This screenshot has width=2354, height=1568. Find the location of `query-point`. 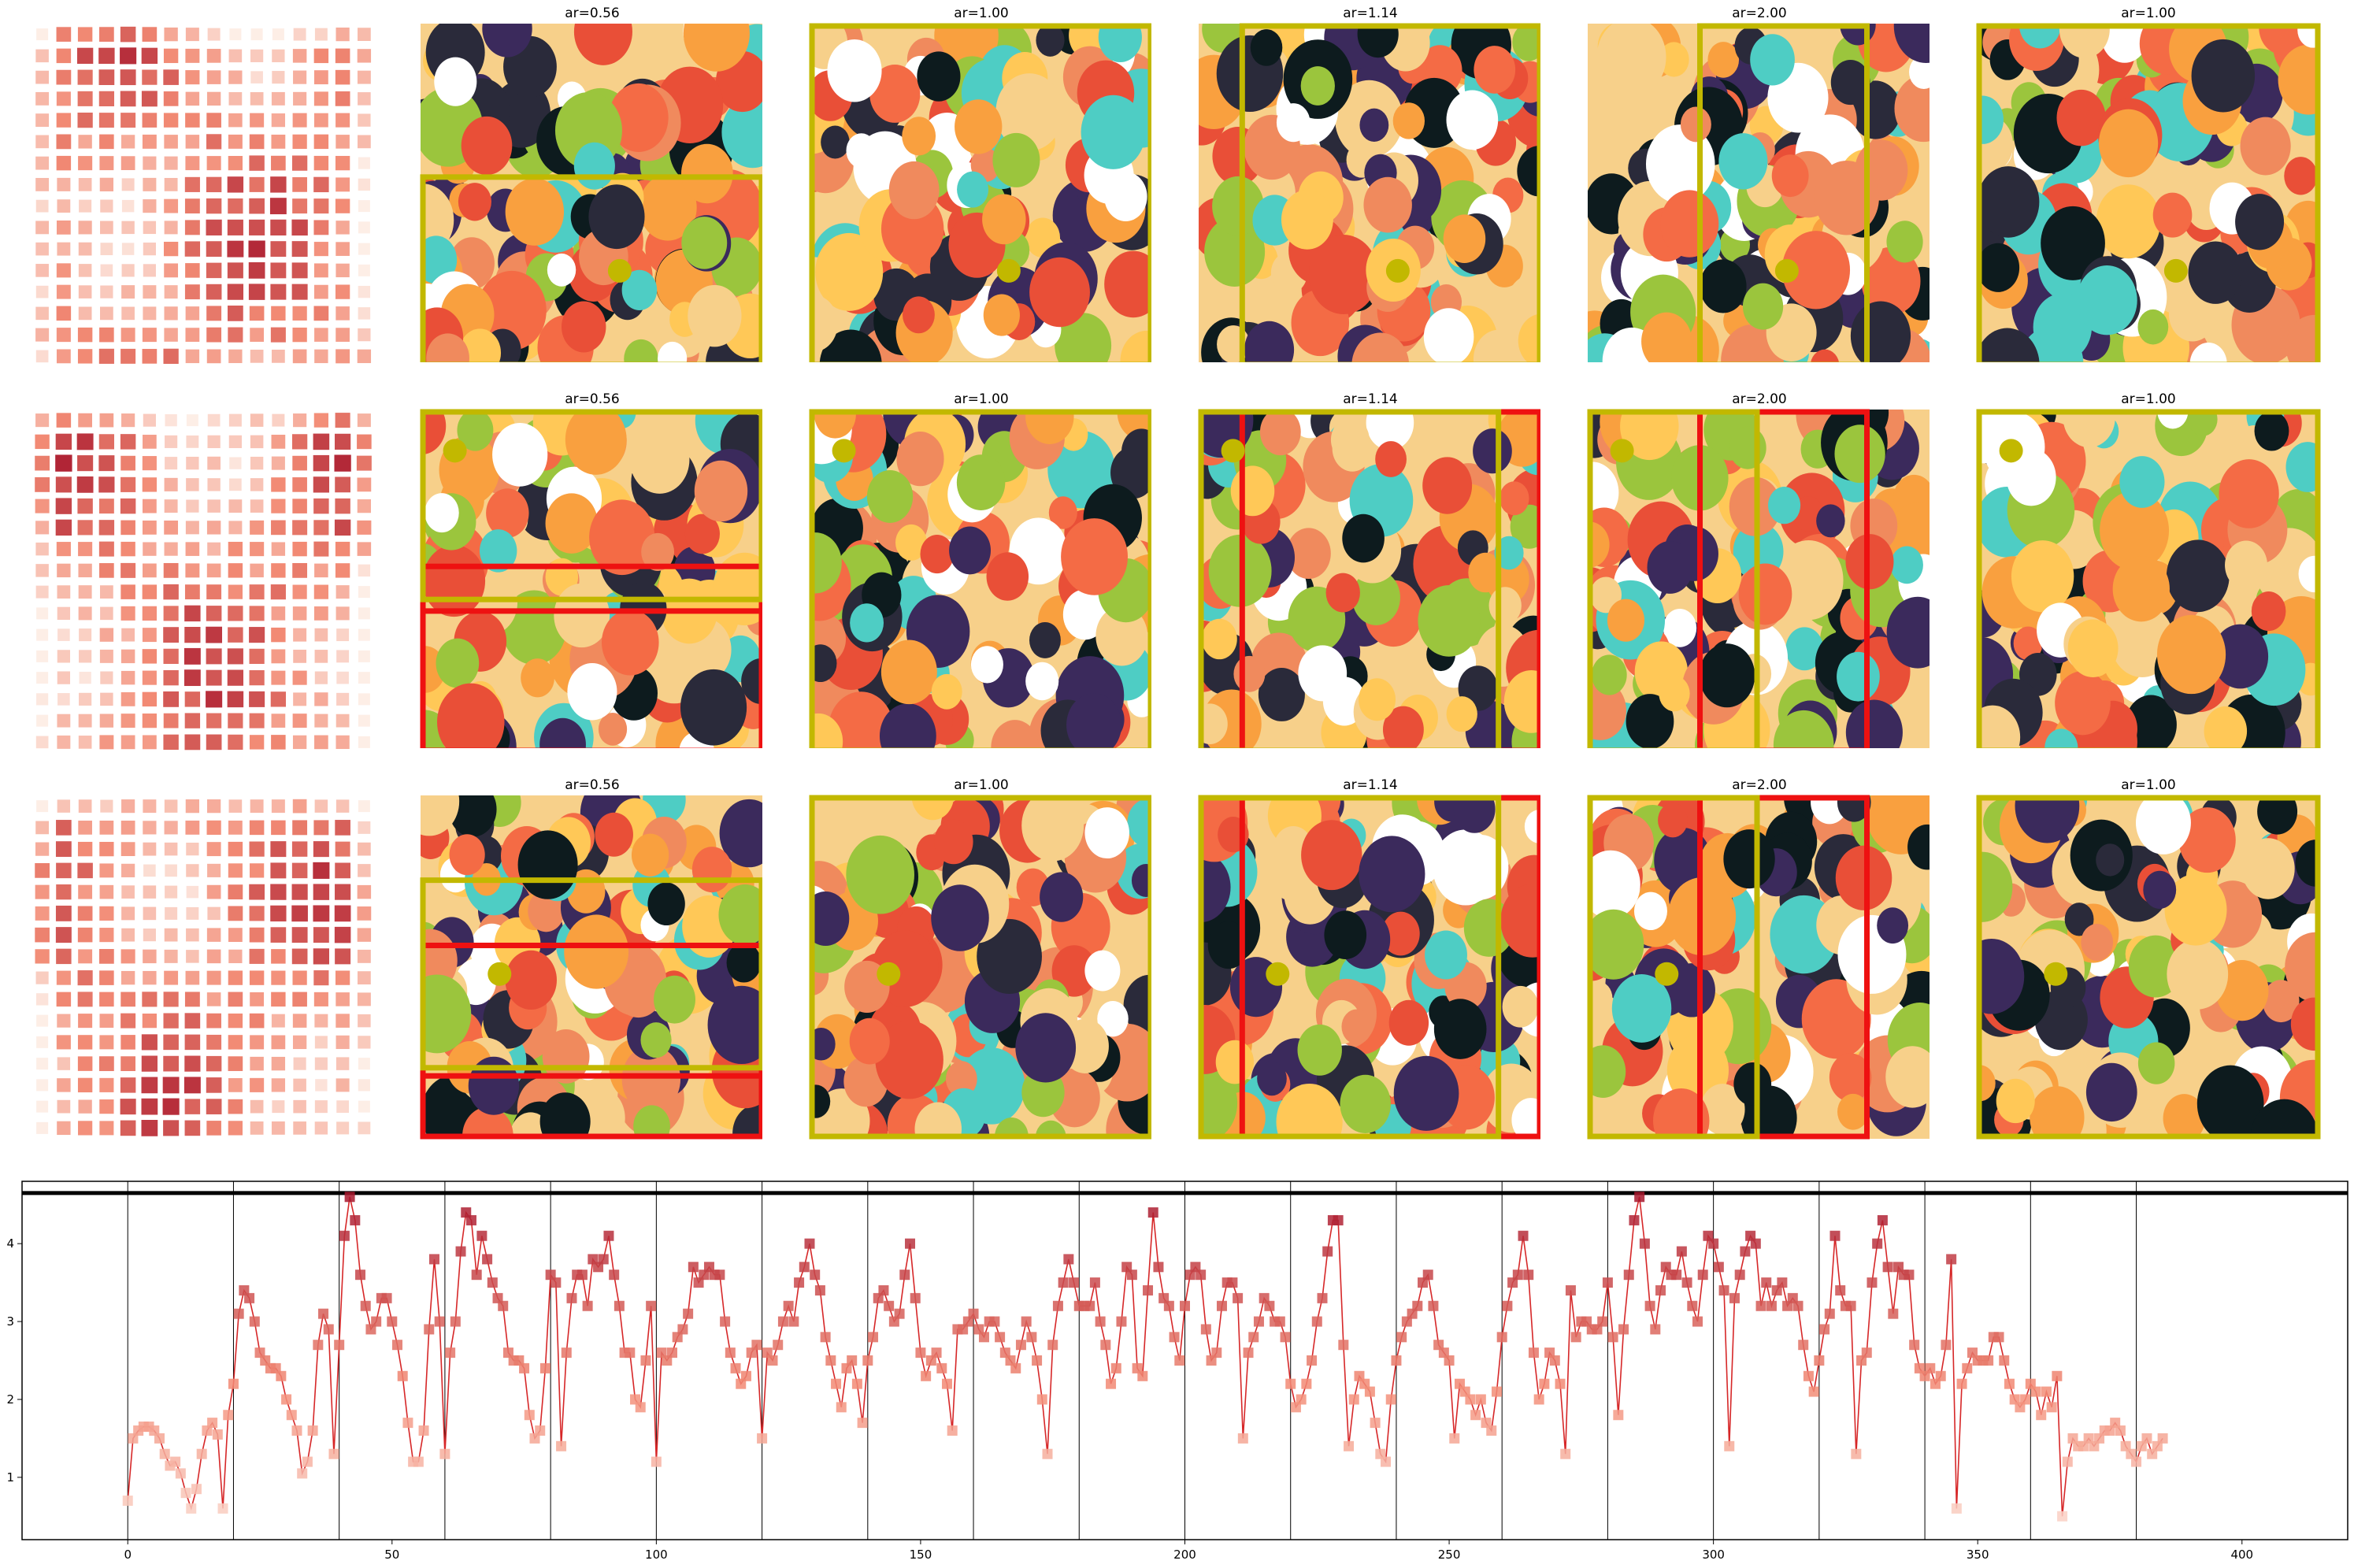

query-point is located at coordinates (889, 974).